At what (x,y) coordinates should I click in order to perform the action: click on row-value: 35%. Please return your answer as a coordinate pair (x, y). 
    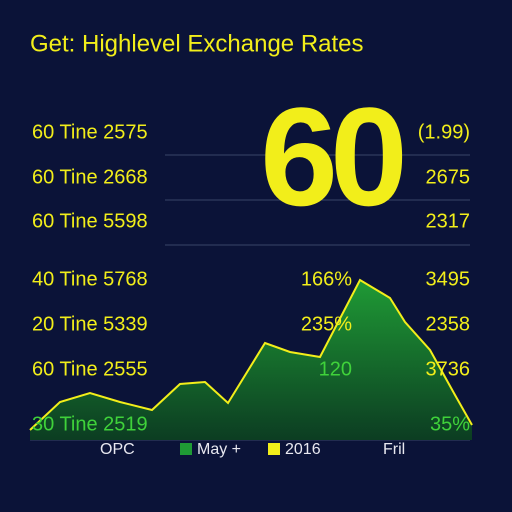
    Looking at the image, I should click on (450, 424).